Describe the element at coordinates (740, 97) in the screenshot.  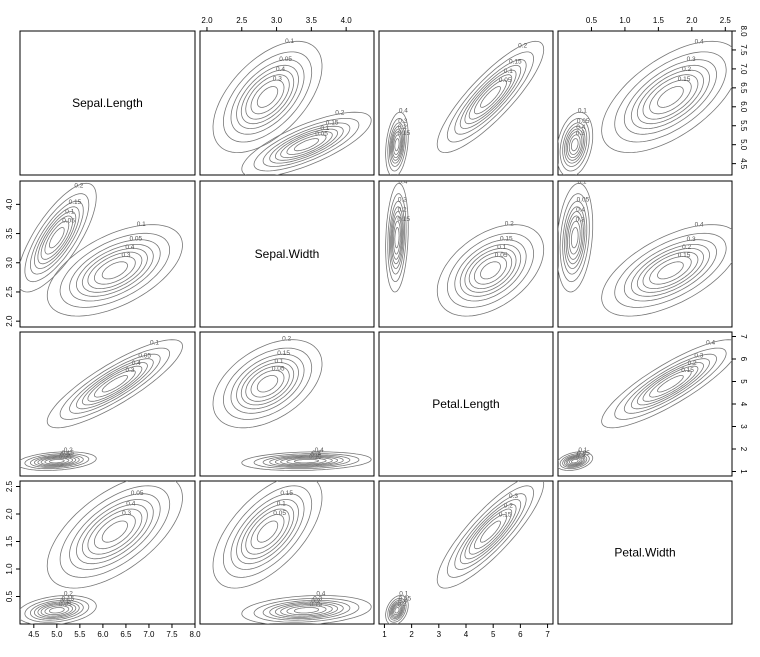
I see `y-axis-sepal-length-right: 4.5 5.0 5.5 6.0 6.5 7.0 7.5 8.0` at that location.